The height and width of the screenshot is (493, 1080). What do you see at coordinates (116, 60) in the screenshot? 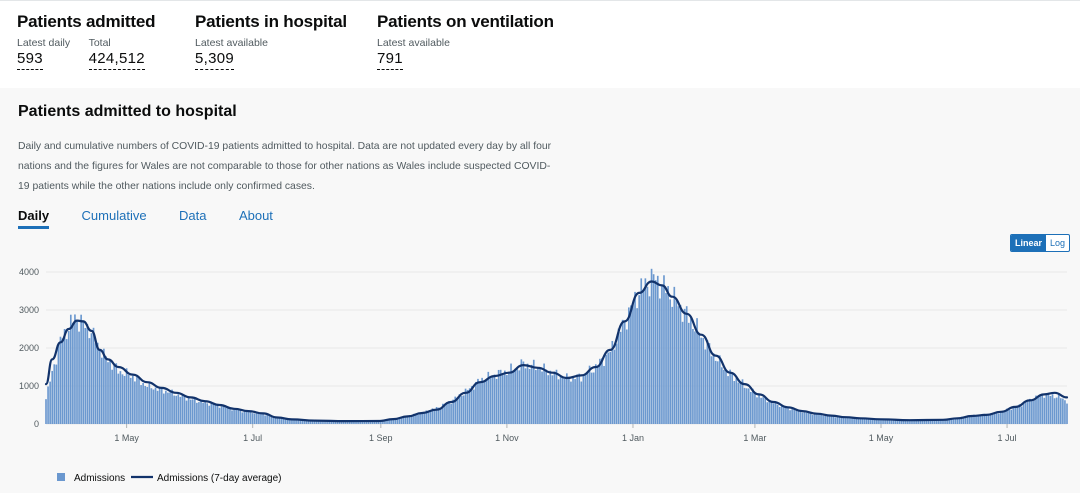
I see `metric-value: 424,512` at bounding box center [116, 60].